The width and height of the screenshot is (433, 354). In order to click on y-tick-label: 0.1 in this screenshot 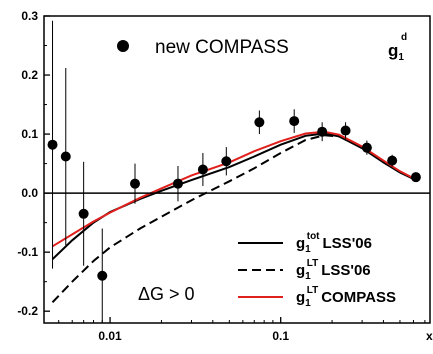, I will do `click(29, 134)`.